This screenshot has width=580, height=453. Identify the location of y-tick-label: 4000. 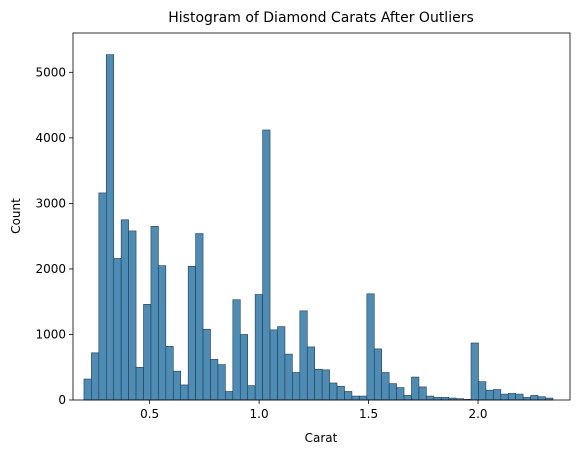
(50, 138).